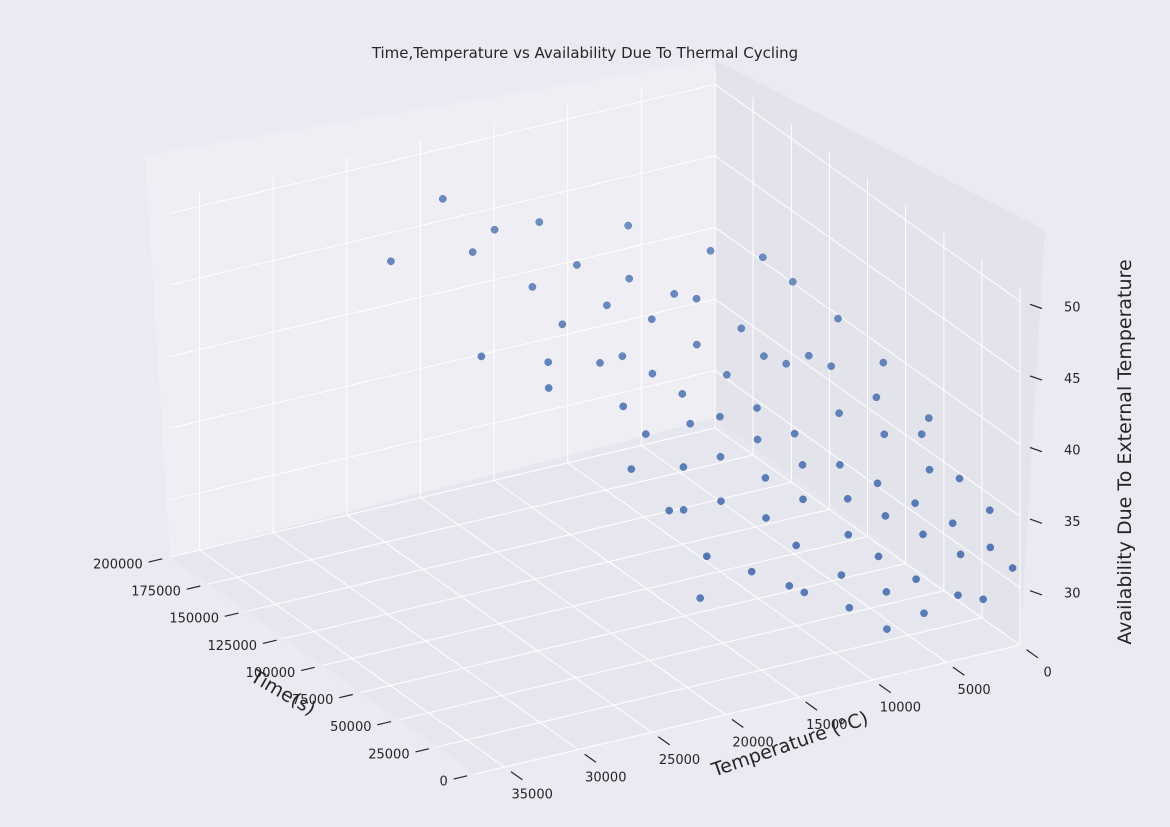 The width and height of the screenshot is (1170, 827). What do you see at coordinates (271, 673) in the screenshot?
I see `time-tick-label: 100000` at bounding box center [271, 673].